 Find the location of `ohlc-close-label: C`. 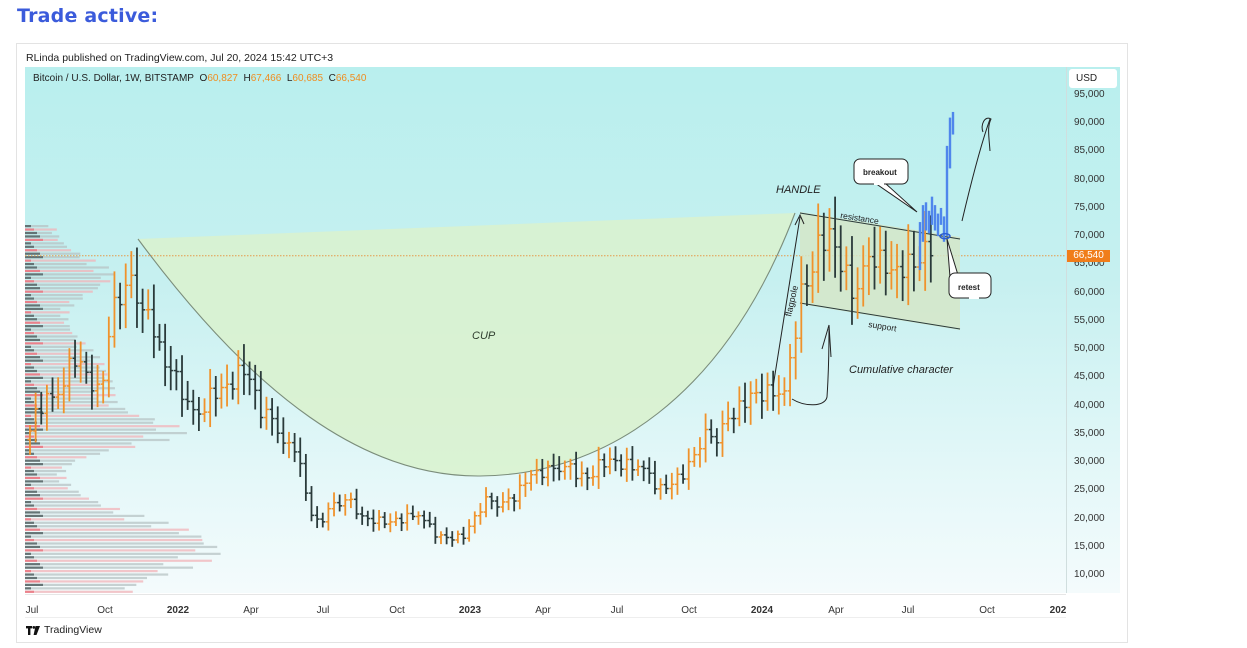

ohlc-close-label: C is located at coordinates (332, 78).